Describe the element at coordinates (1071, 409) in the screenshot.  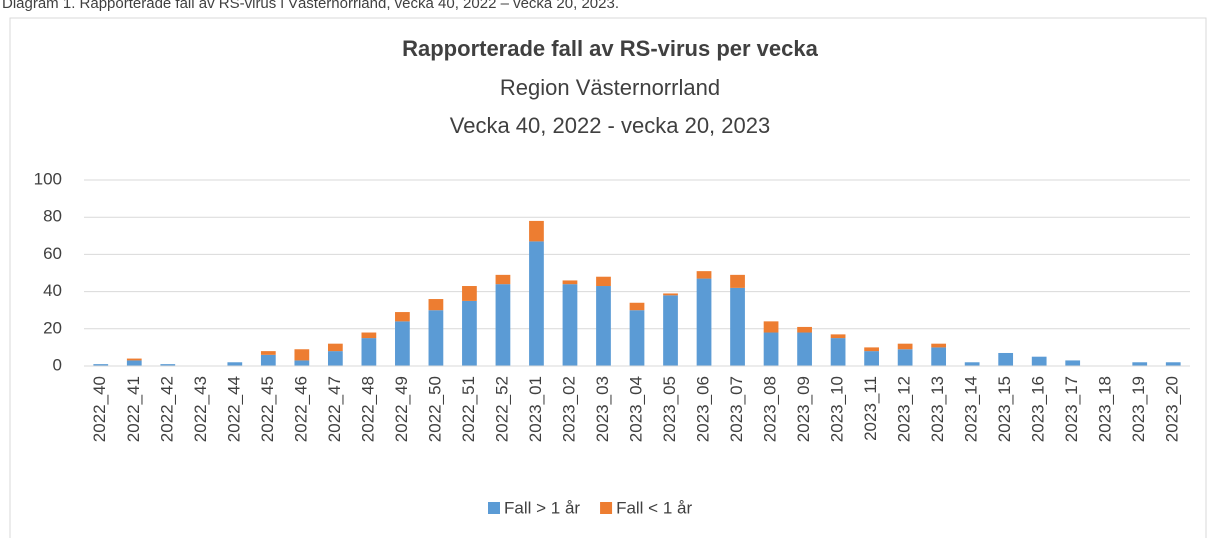
I see `x-tick-label: 2023_17` at that location.